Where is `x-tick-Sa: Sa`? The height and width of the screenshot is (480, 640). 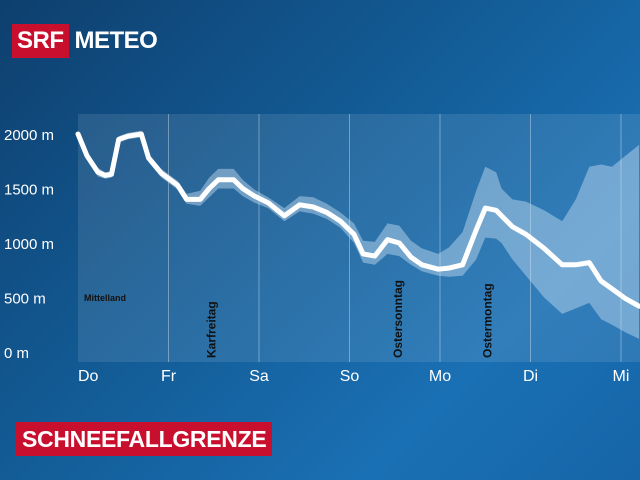 x-tick-Sa: Sa is located at coordinates (259, 376).